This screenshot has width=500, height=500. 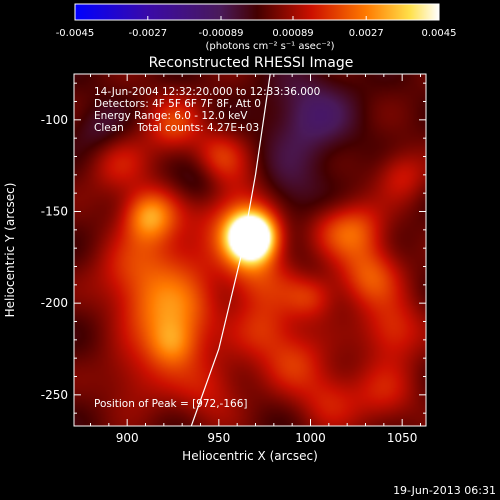 I want to click on annotation-clean-counts: Clean Total counts: 4.27E+03, so click(x=176, y=128).